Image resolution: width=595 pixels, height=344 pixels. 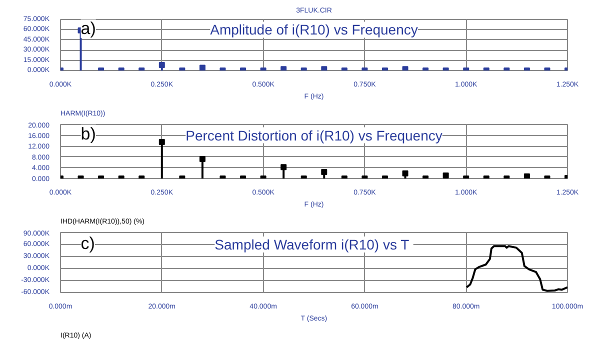 What do you see at coordinates (314, 135) in the screenshot?
I see `chart-title: Percent Distortion of i(R10) vs Frequency` at bounding box center [314, 135].